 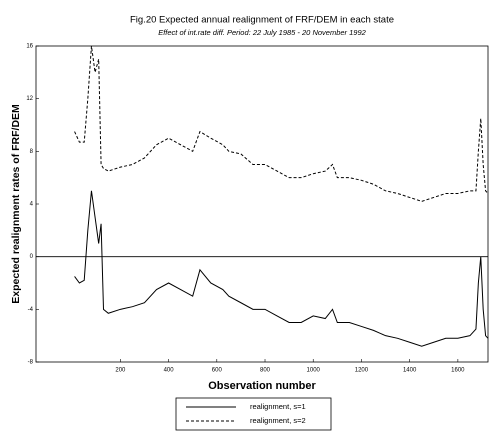 I want to click on y-tick-label: 8, so click(x=32, y=152).